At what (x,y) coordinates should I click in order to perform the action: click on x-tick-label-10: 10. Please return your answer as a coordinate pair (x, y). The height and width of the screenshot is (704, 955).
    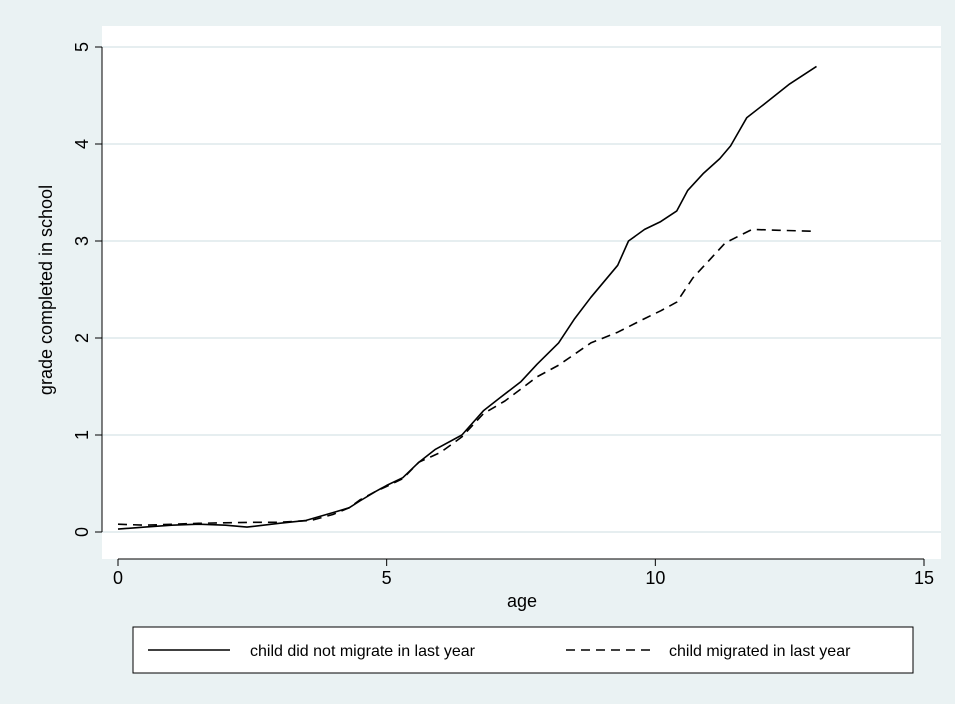
    Looking at the image, I should click on (655, 578).